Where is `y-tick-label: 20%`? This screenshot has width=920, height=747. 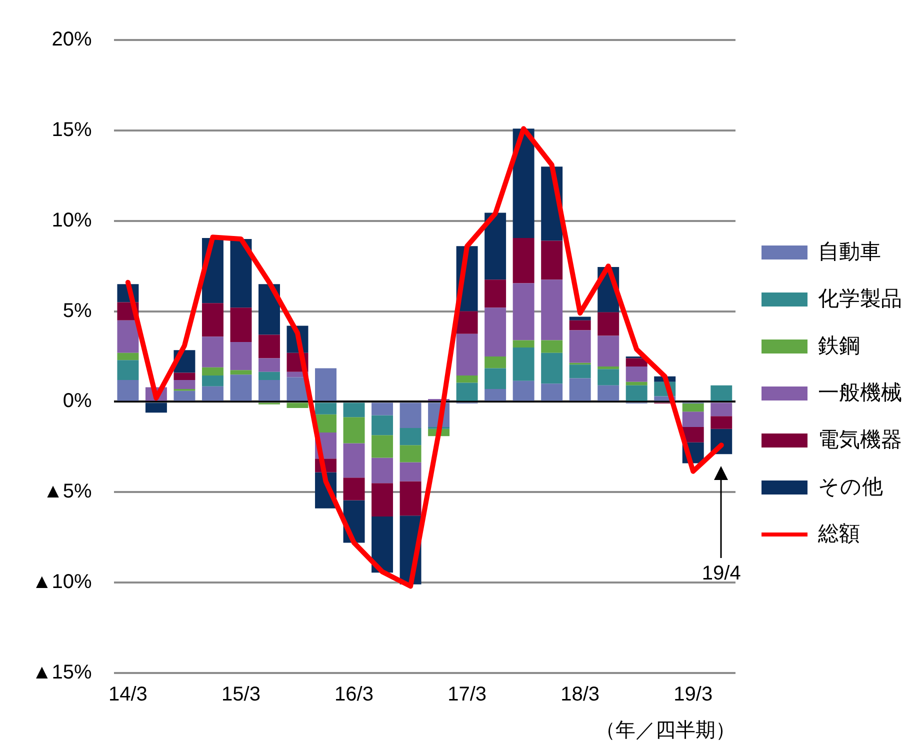
y-tick-label: 20% is located at coordinates (72, 39).